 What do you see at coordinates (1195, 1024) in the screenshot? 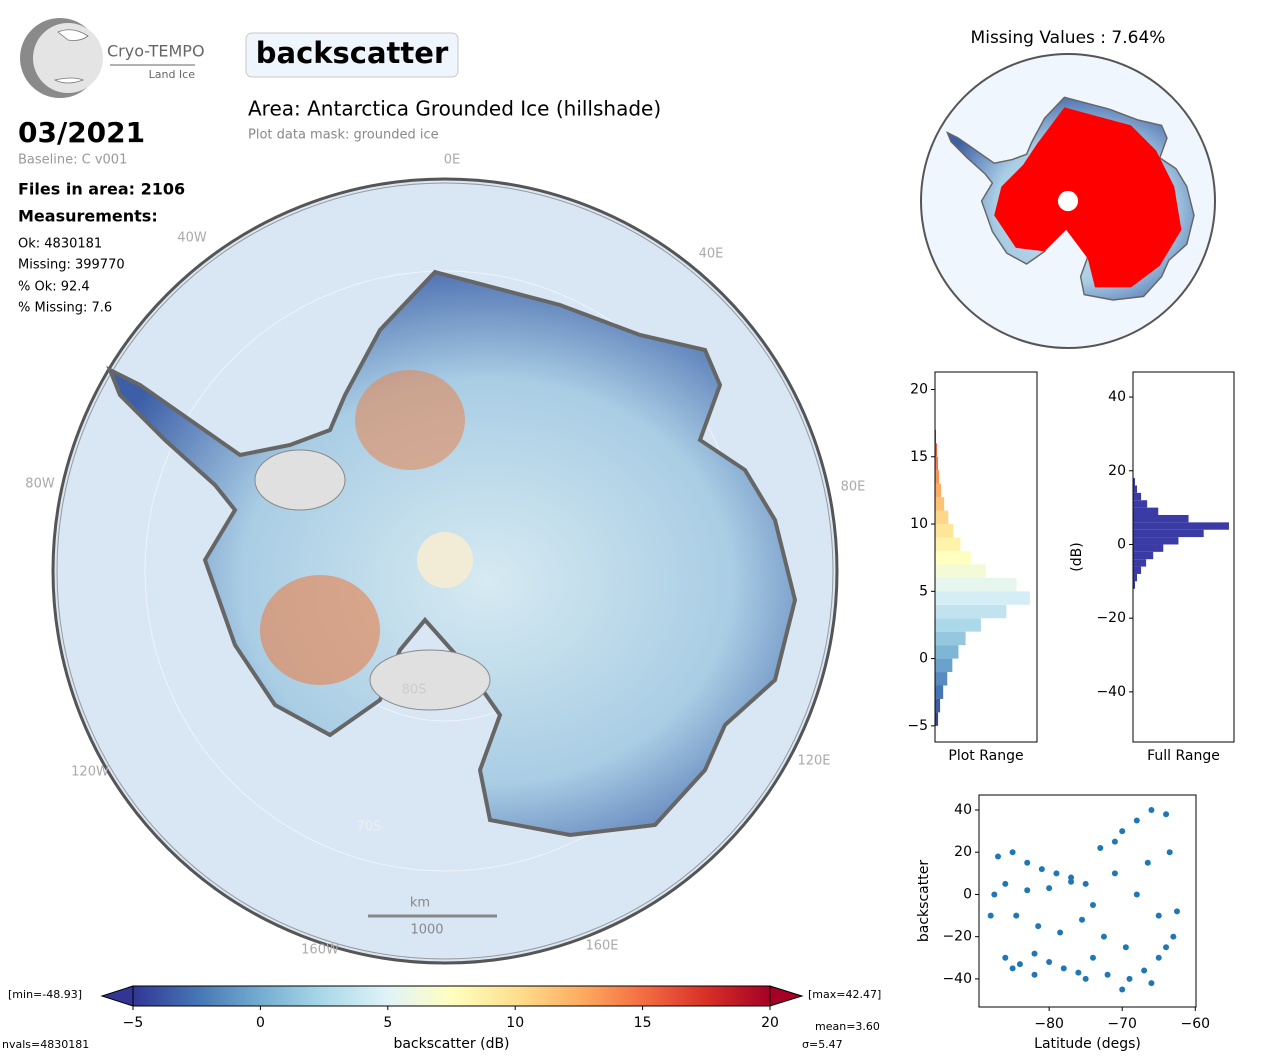
I see `x-tick-label: −60` at bounding box center [1195, 1024].